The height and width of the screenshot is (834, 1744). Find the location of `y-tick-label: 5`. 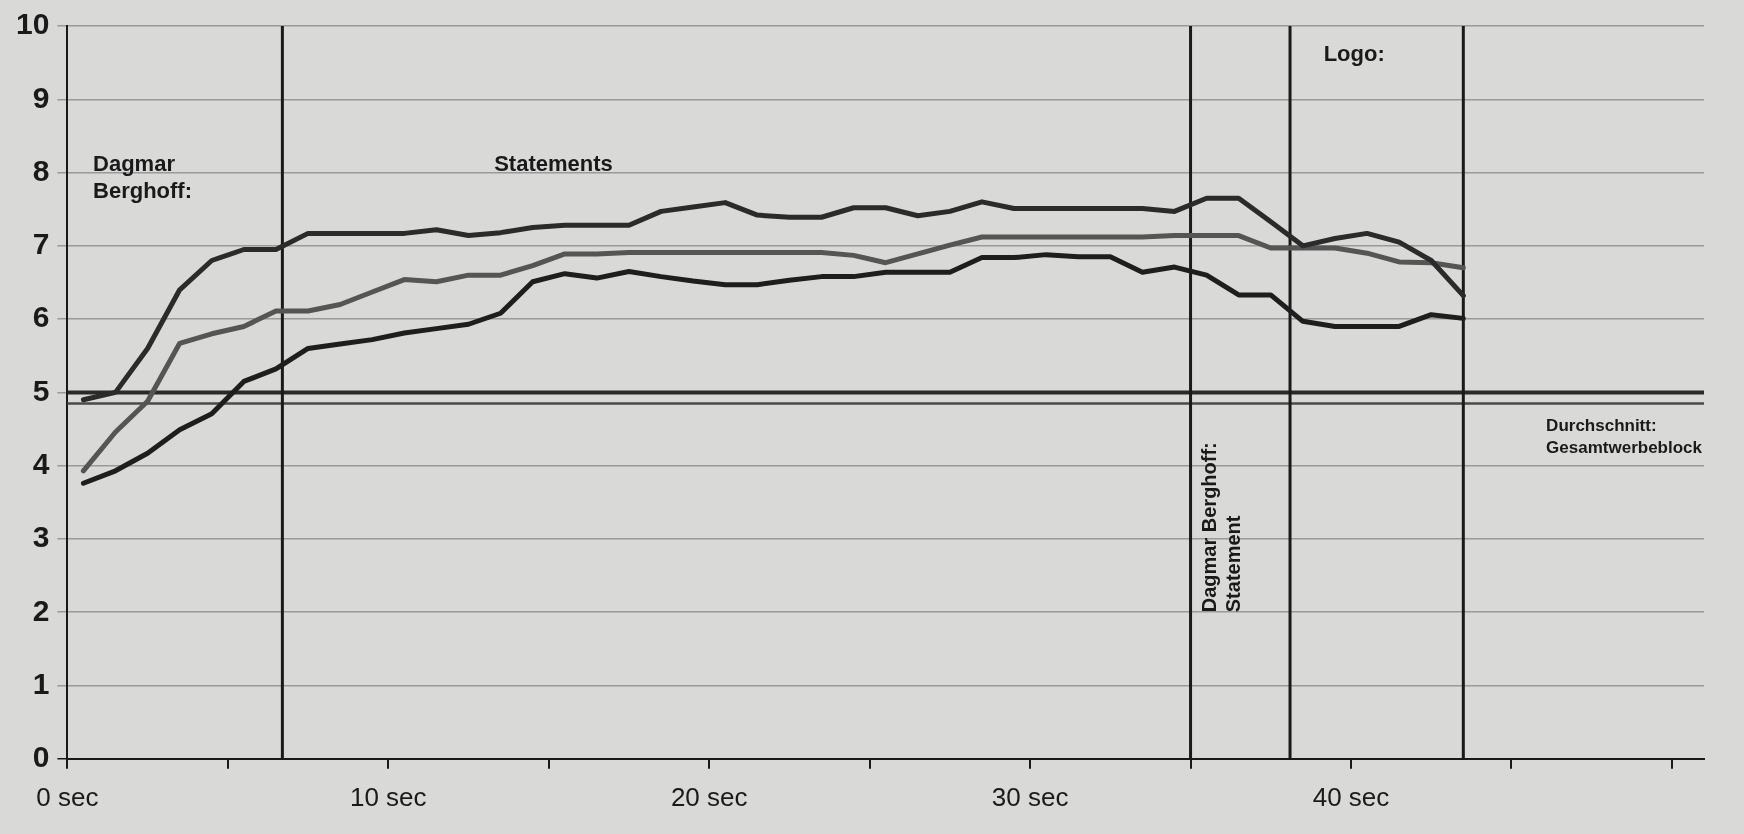

y-tick-label: 5 is located at coordinates (41, 390).